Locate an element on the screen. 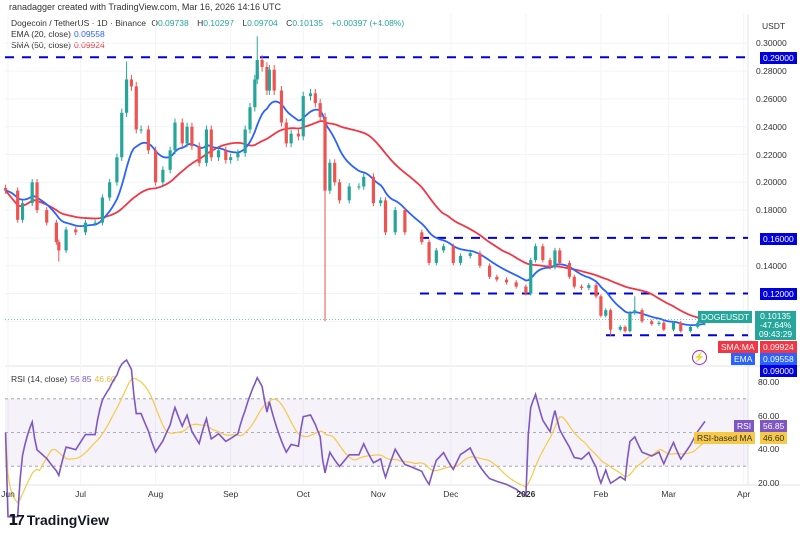 This screenshot has height=537, width=800. time-tick-label: Mar is located at coordinates (668, 494).